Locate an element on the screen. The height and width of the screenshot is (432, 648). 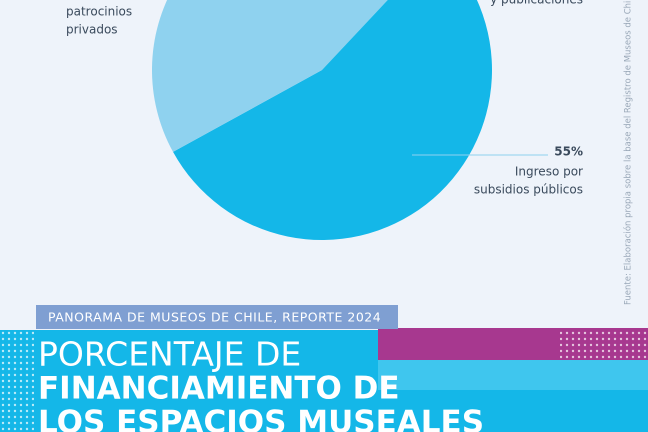
slice-label: privados is located at coordinates (92, 30).